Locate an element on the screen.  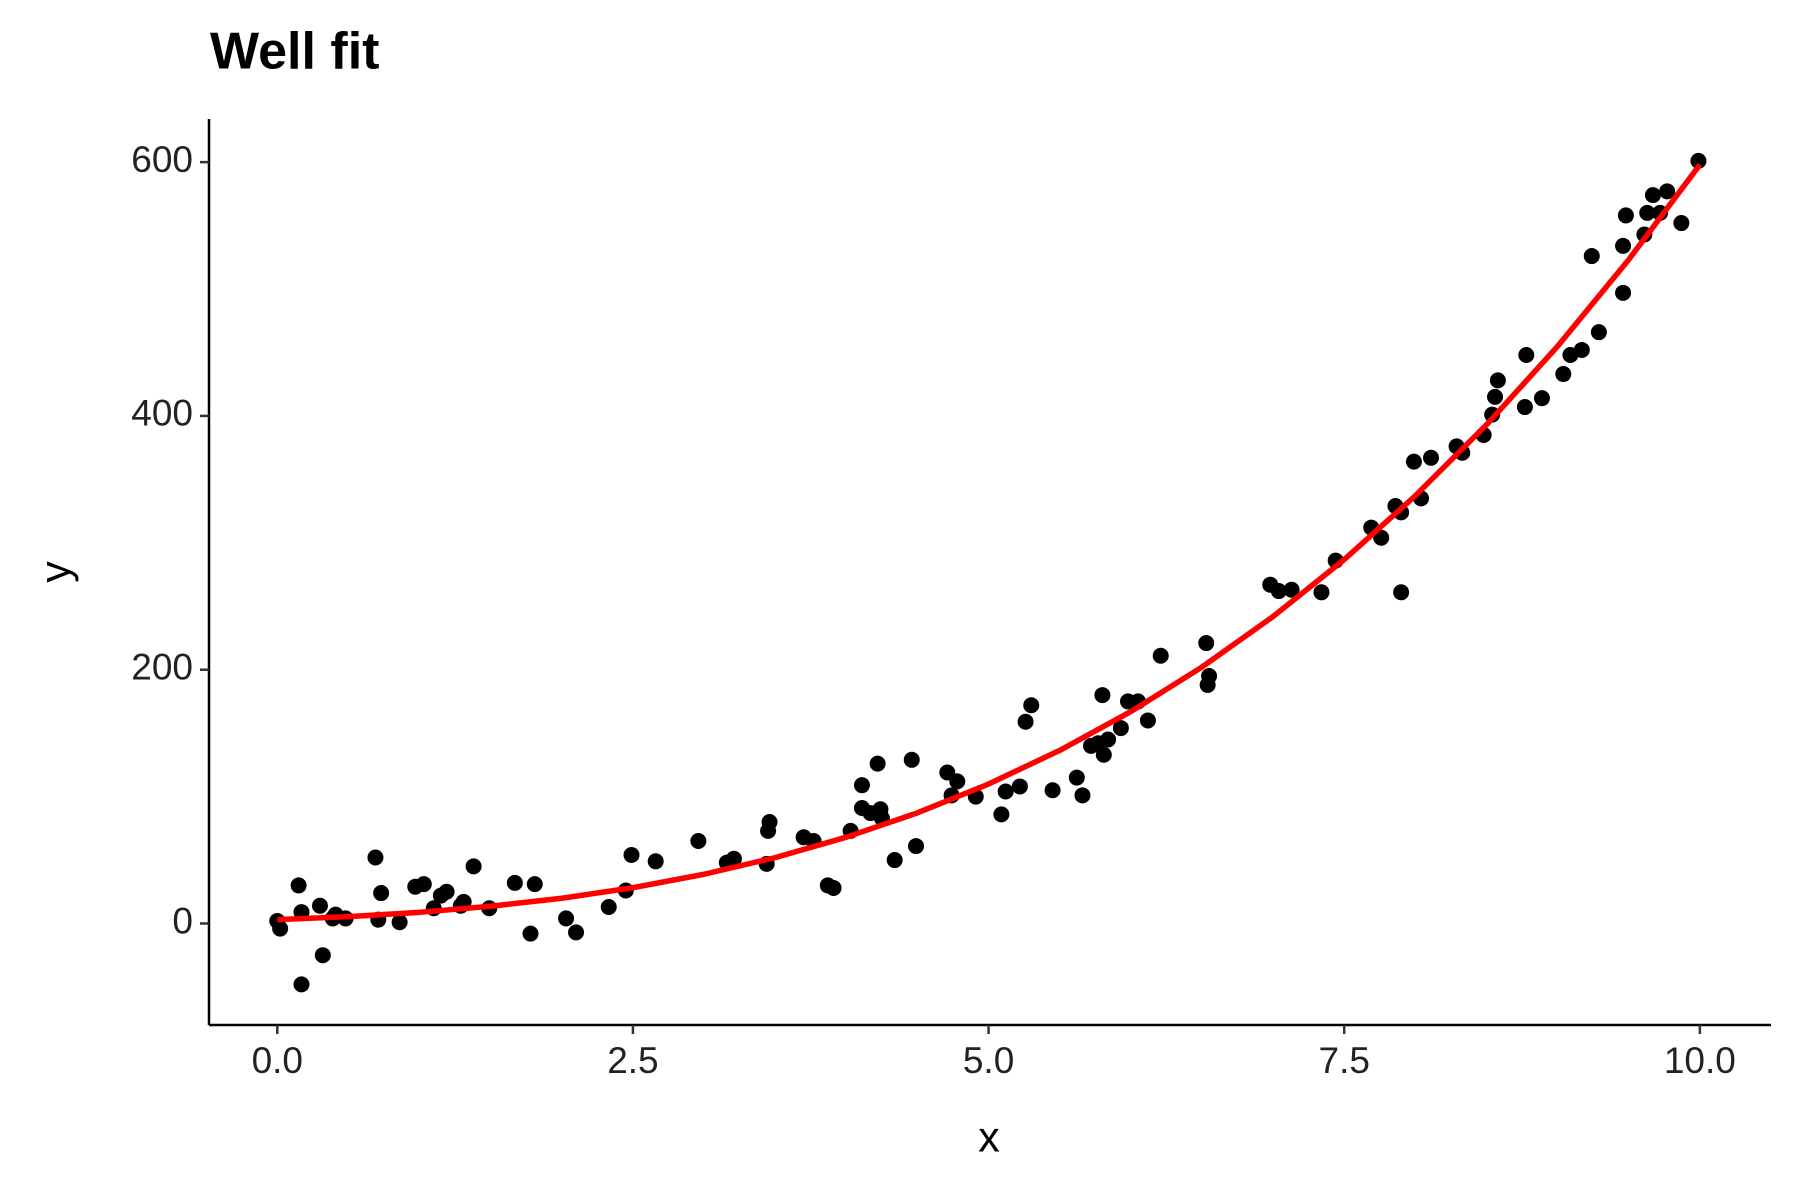
x-tick-label: 0.0 is located at coordinates (277, 1060).